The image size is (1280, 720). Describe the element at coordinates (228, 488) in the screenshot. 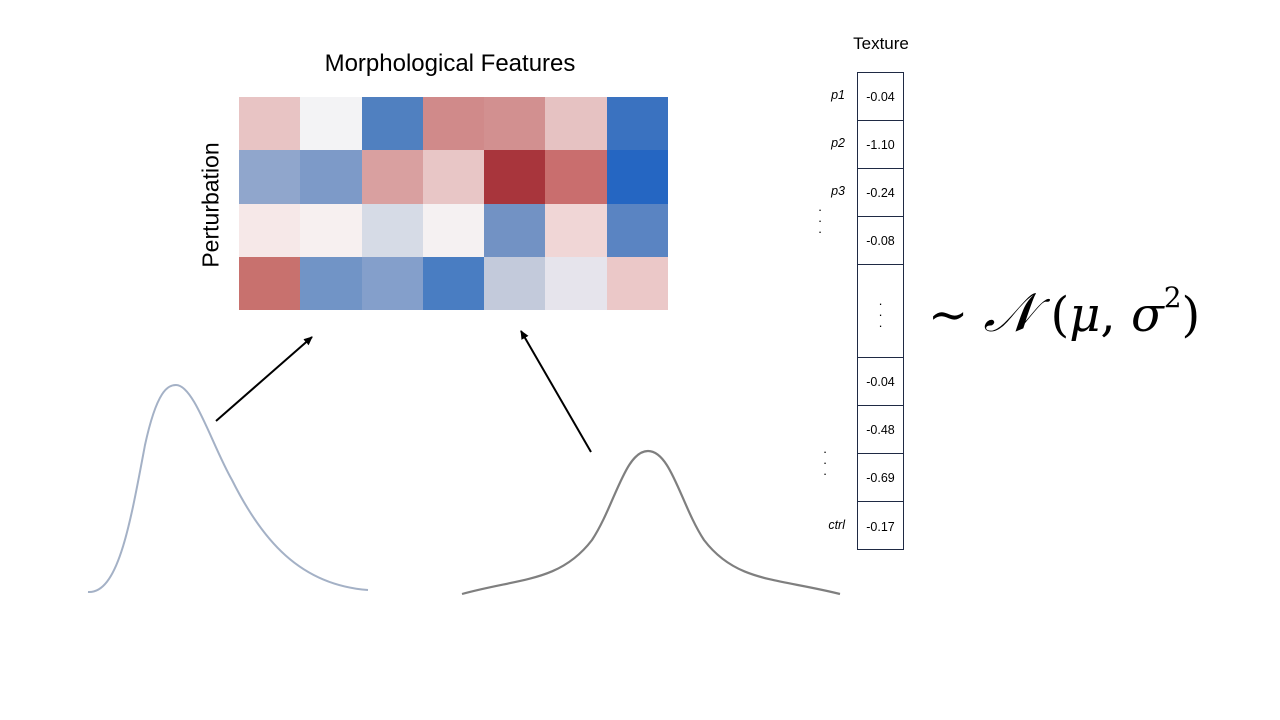

I see `skewed-distribution-curve` at that location.